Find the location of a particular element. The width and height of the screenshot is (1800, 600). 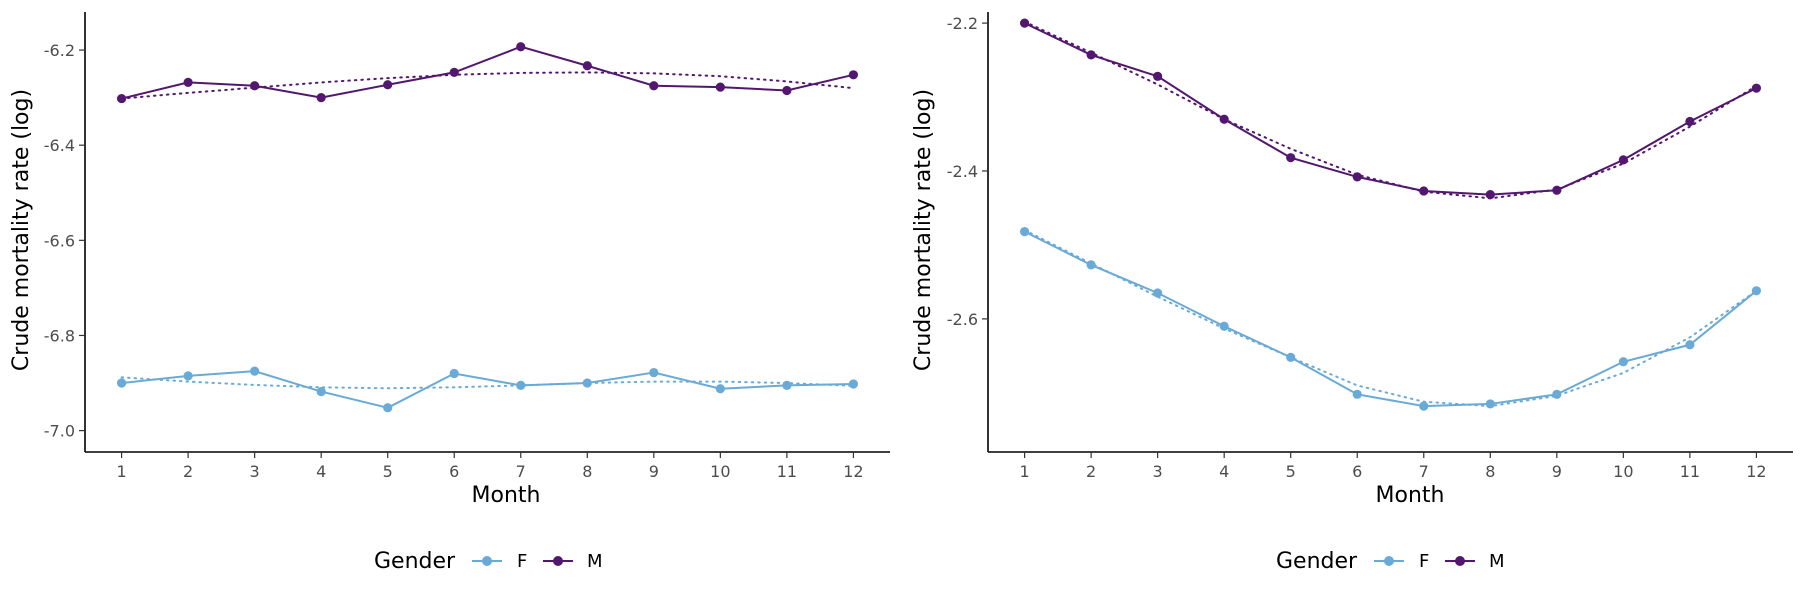

y-tick-label: -2.4 is located at coordinates (962, 171).